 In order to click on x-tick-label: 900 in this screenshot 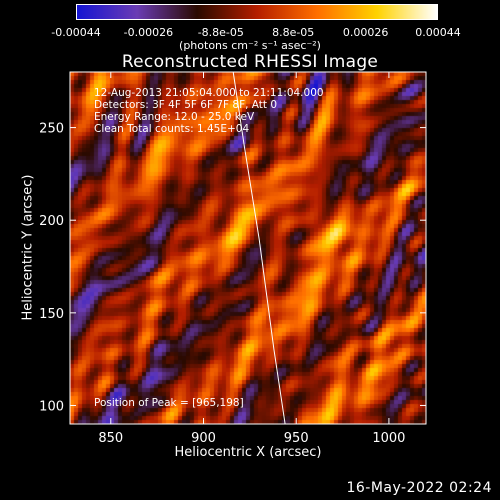, I will do `click(203, 438)`.